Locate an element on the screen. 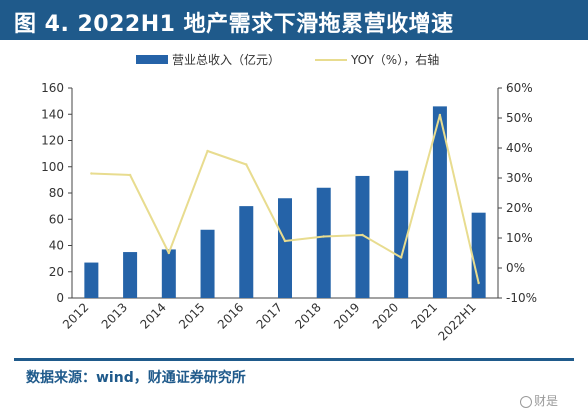  y-right-tick-label: 50% is located at coordinates (519, 118).